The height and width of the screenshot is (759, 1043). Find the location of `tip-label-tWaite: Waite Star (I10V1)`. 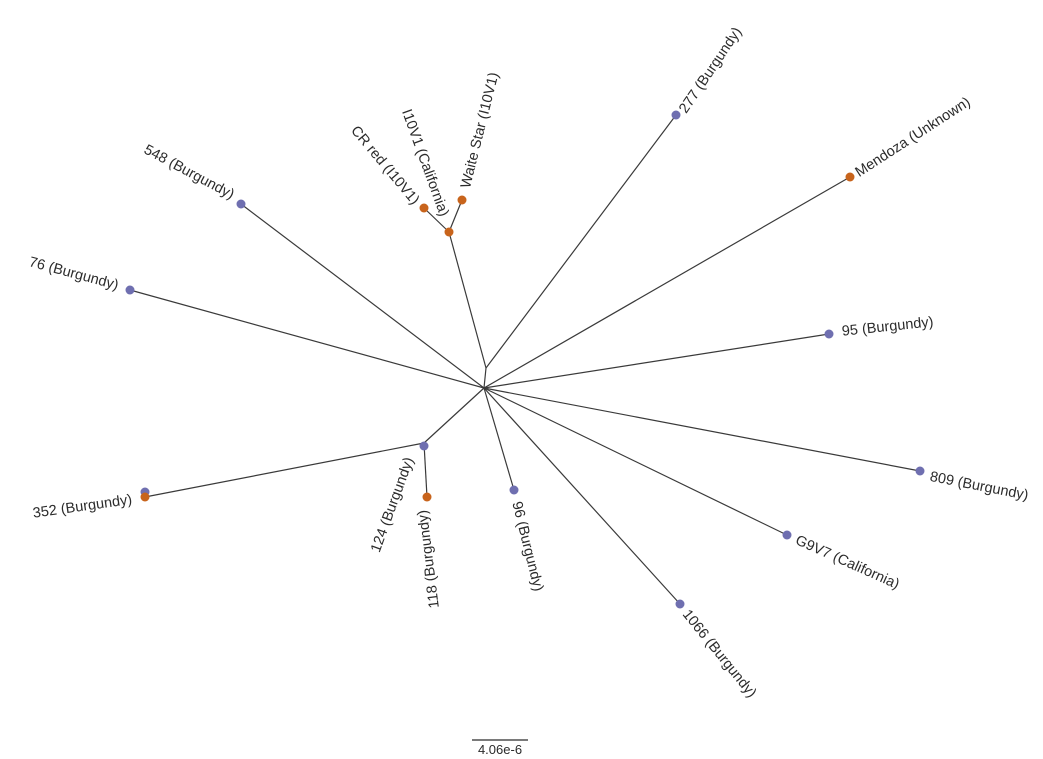

tip-label-tWaite: Waite Star (I10V1) is located at coordinates (480, 130).